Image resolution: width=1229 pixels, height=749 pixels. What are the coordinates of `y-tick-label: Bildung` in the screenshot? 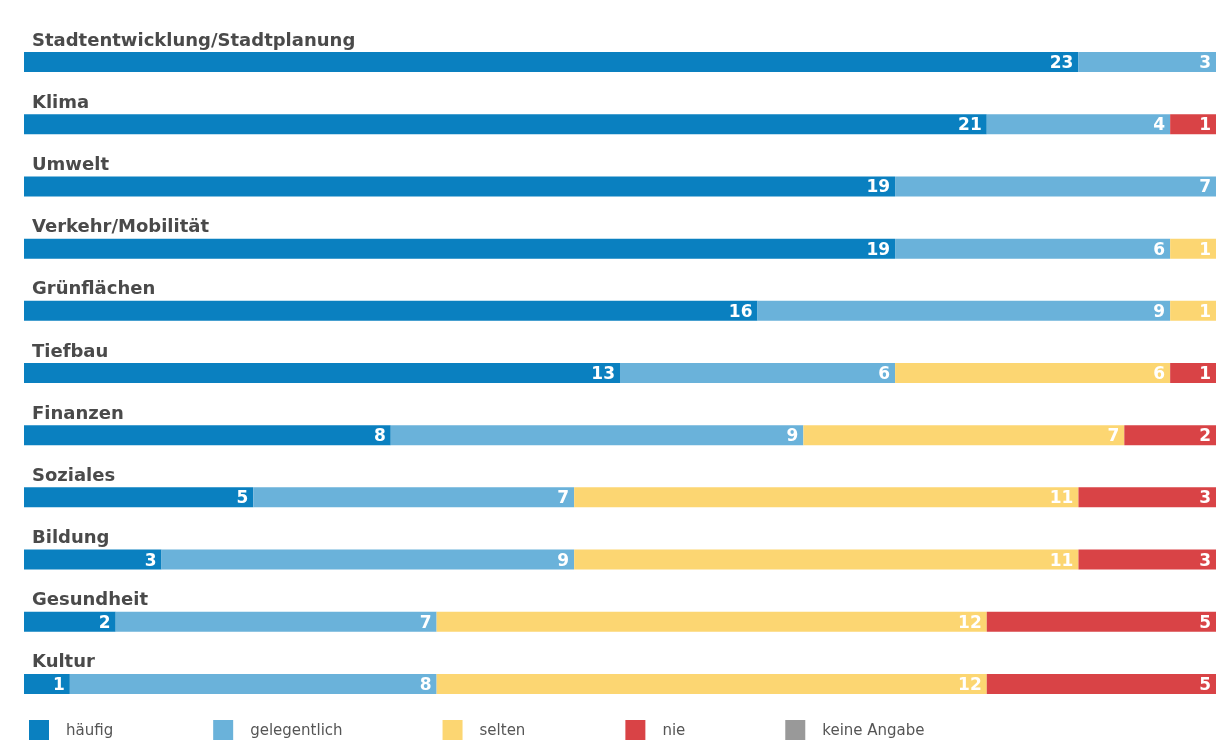 It's located at (71, 537).